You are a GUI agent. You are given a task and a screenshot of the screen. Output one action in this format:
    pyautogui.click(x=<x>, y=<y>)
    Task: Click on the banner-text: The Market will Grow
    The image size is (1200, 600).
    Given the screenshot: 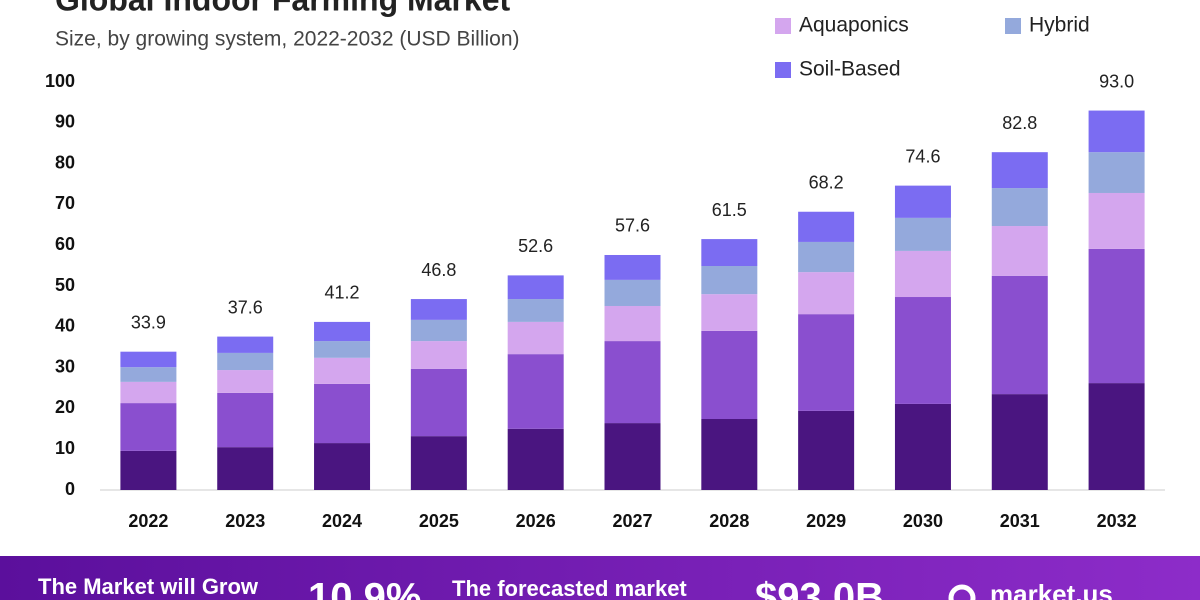 What is the action you would take?
    pyautogui.click(x=148, y=586)
    